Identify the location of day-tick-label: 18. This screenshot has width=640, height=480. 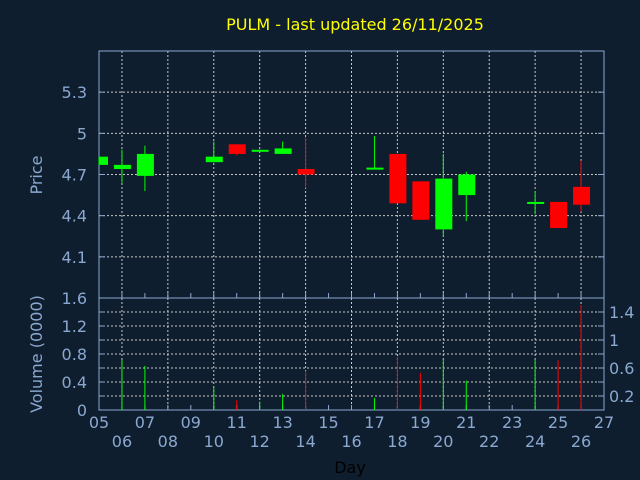
(397, 441).